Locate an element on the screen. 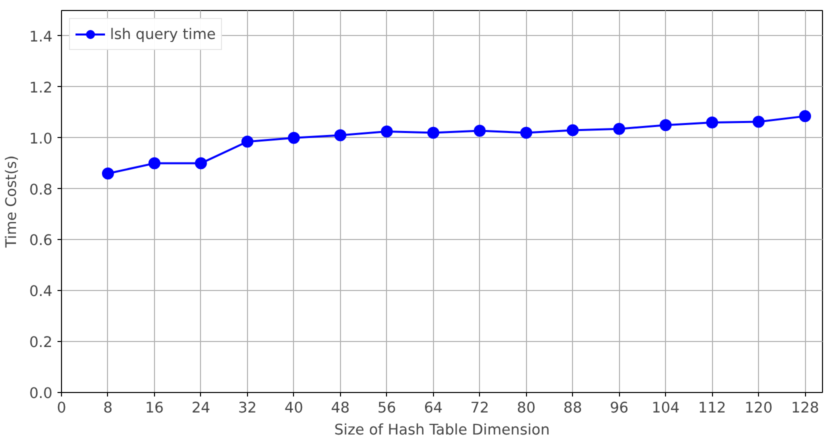  x-tick-label: 0 is located at coordinates (61, 408).